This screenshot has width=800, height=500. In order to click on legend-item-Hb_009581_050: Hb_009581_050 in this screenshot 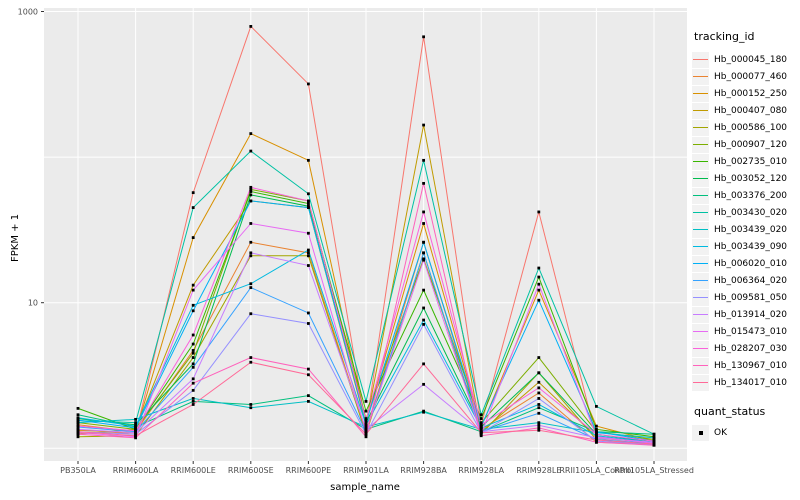, I will do `click(746, 297)`.